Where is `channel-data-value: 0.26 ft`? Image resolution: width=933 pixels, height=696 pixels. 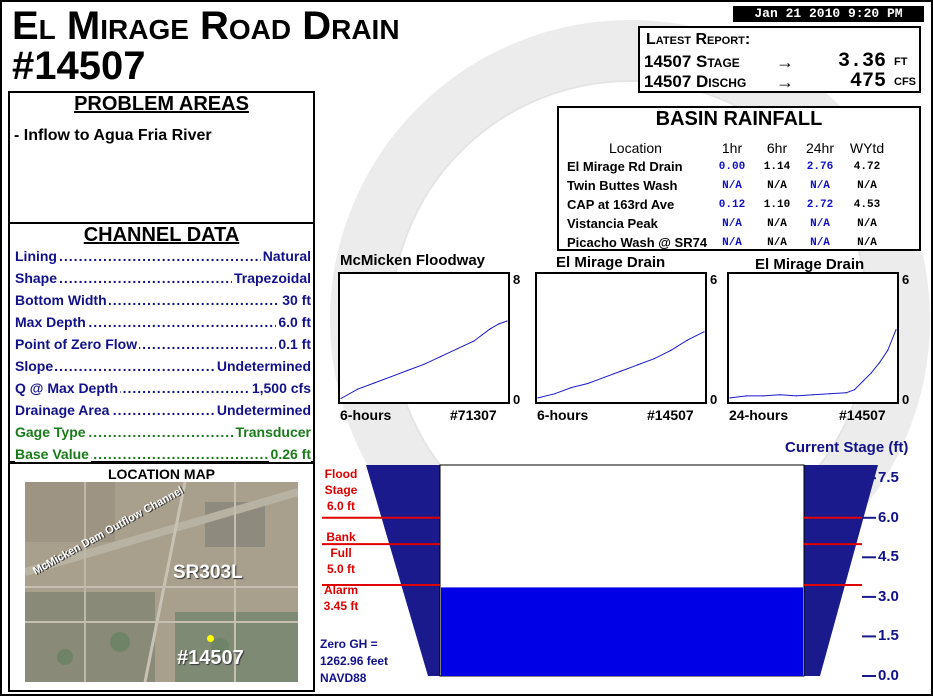
channel-data-value: 0.26 ft is located at coordinates (289, 454).